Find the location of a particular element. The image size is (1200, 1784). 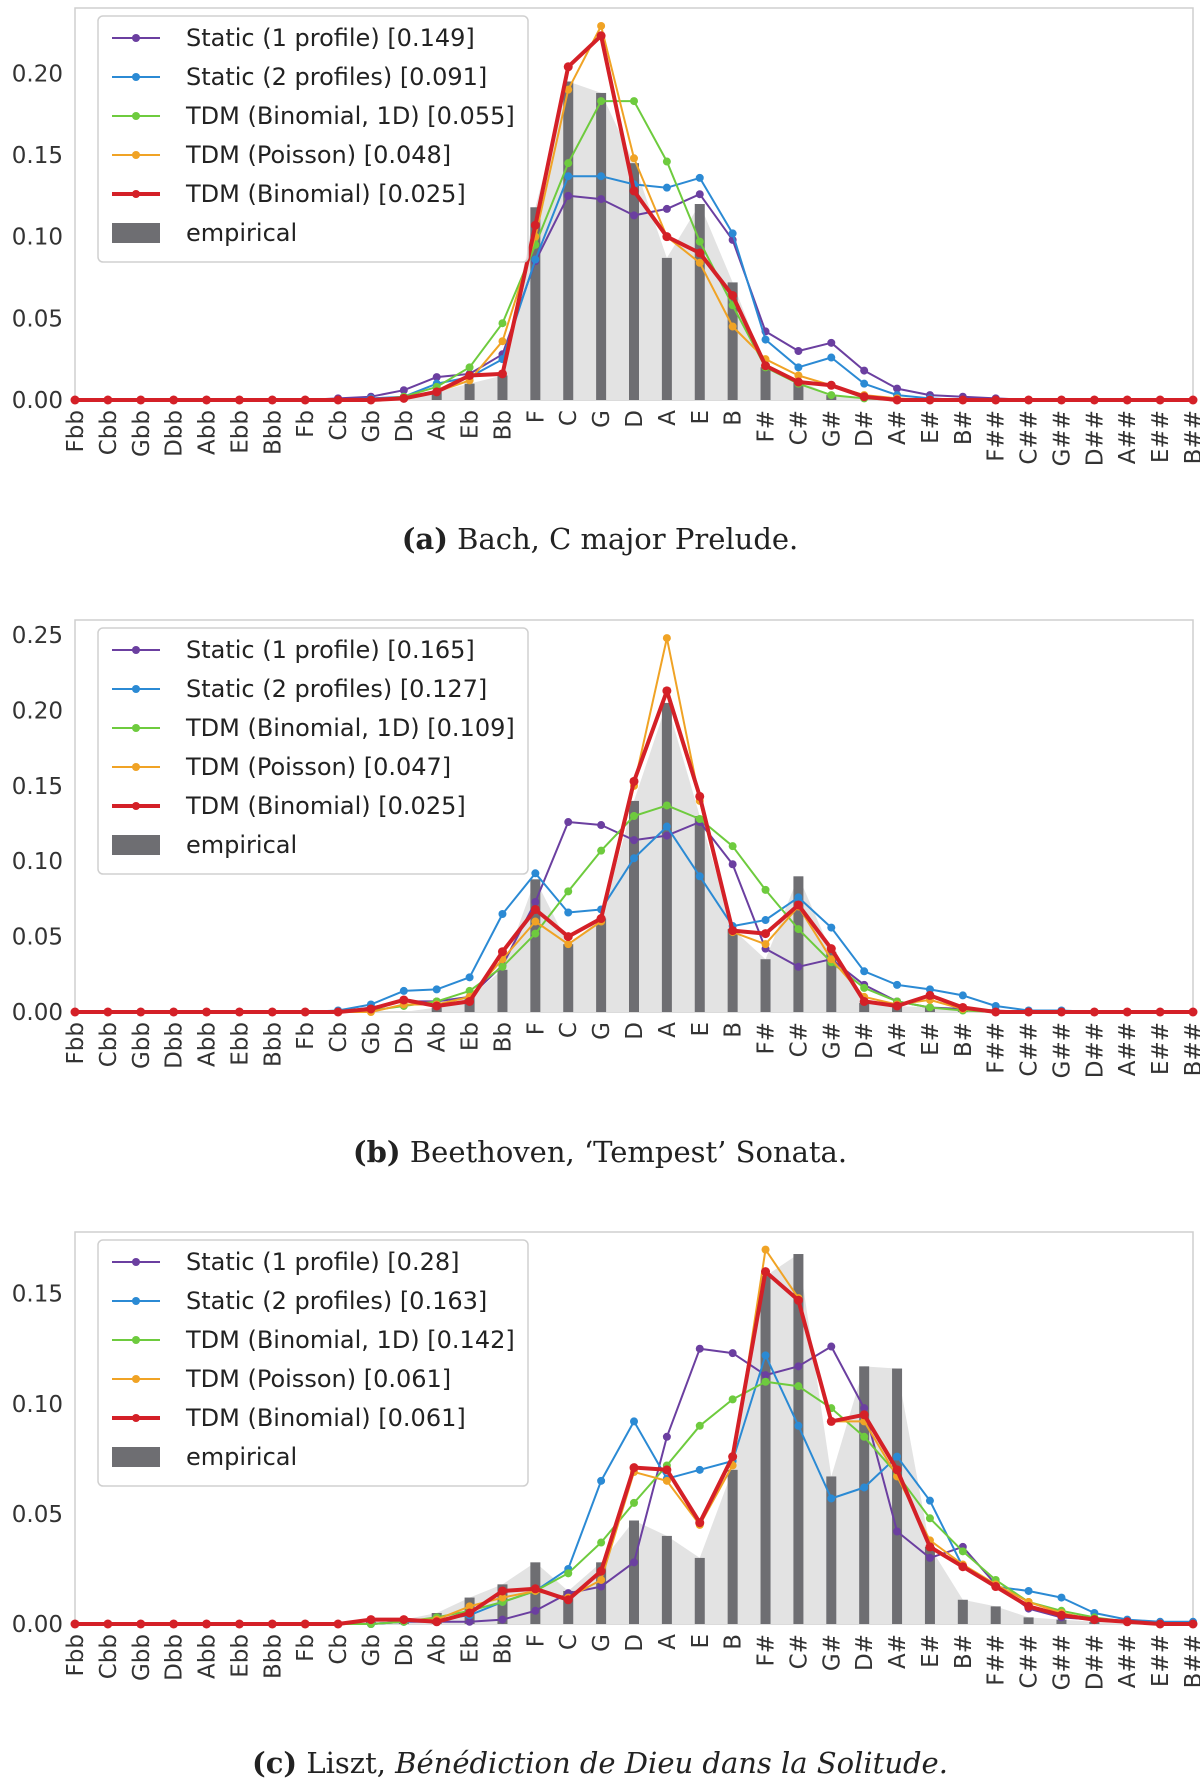

y-tick-label: 0.15 is located at coordinates (37, 156).